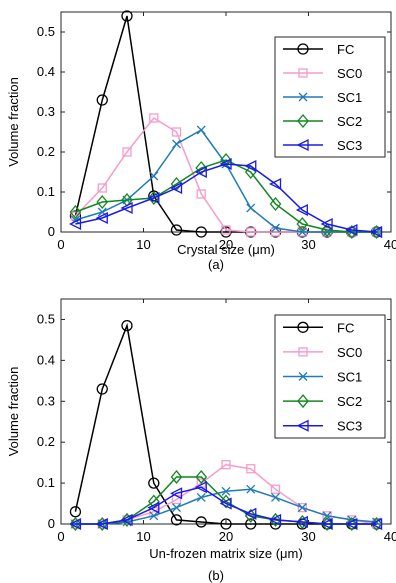  I want to click on legend-label: SC0, so click(349, 352).